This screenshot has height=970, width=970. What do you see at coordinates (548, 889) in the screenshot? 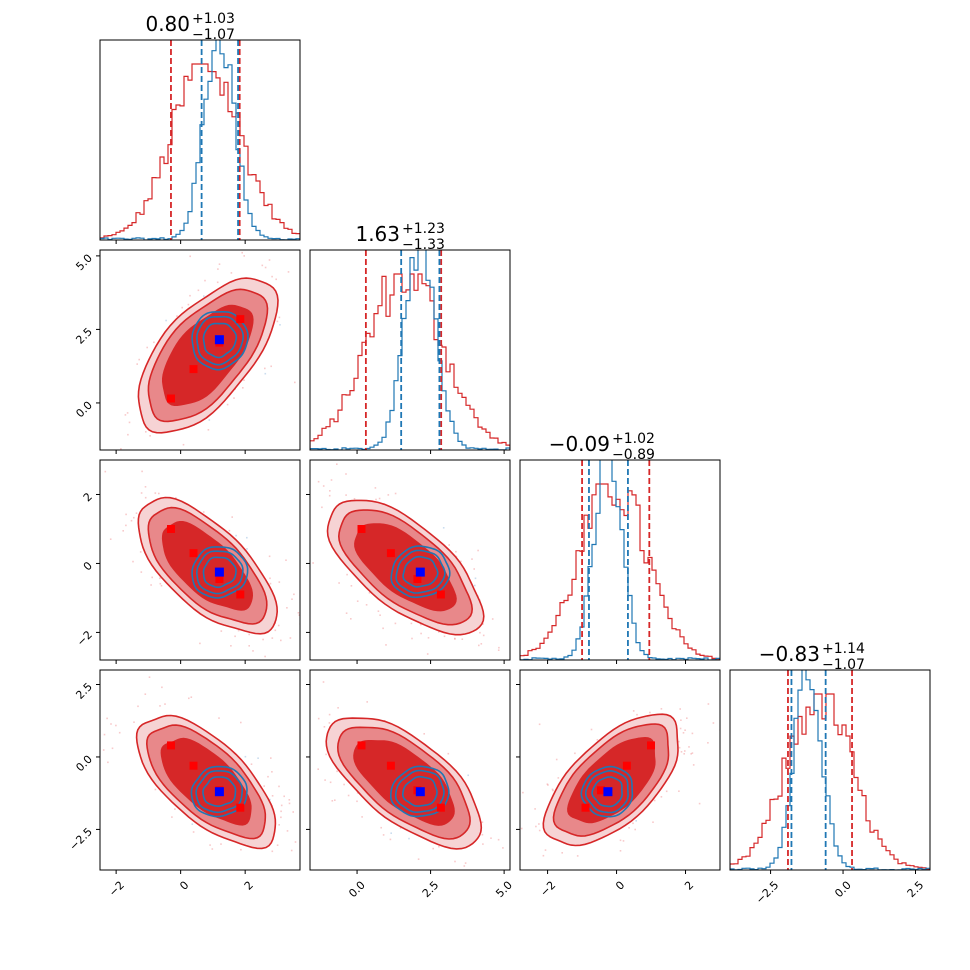
I see `x-tick-label: −2` at bounding box center [548, 889].